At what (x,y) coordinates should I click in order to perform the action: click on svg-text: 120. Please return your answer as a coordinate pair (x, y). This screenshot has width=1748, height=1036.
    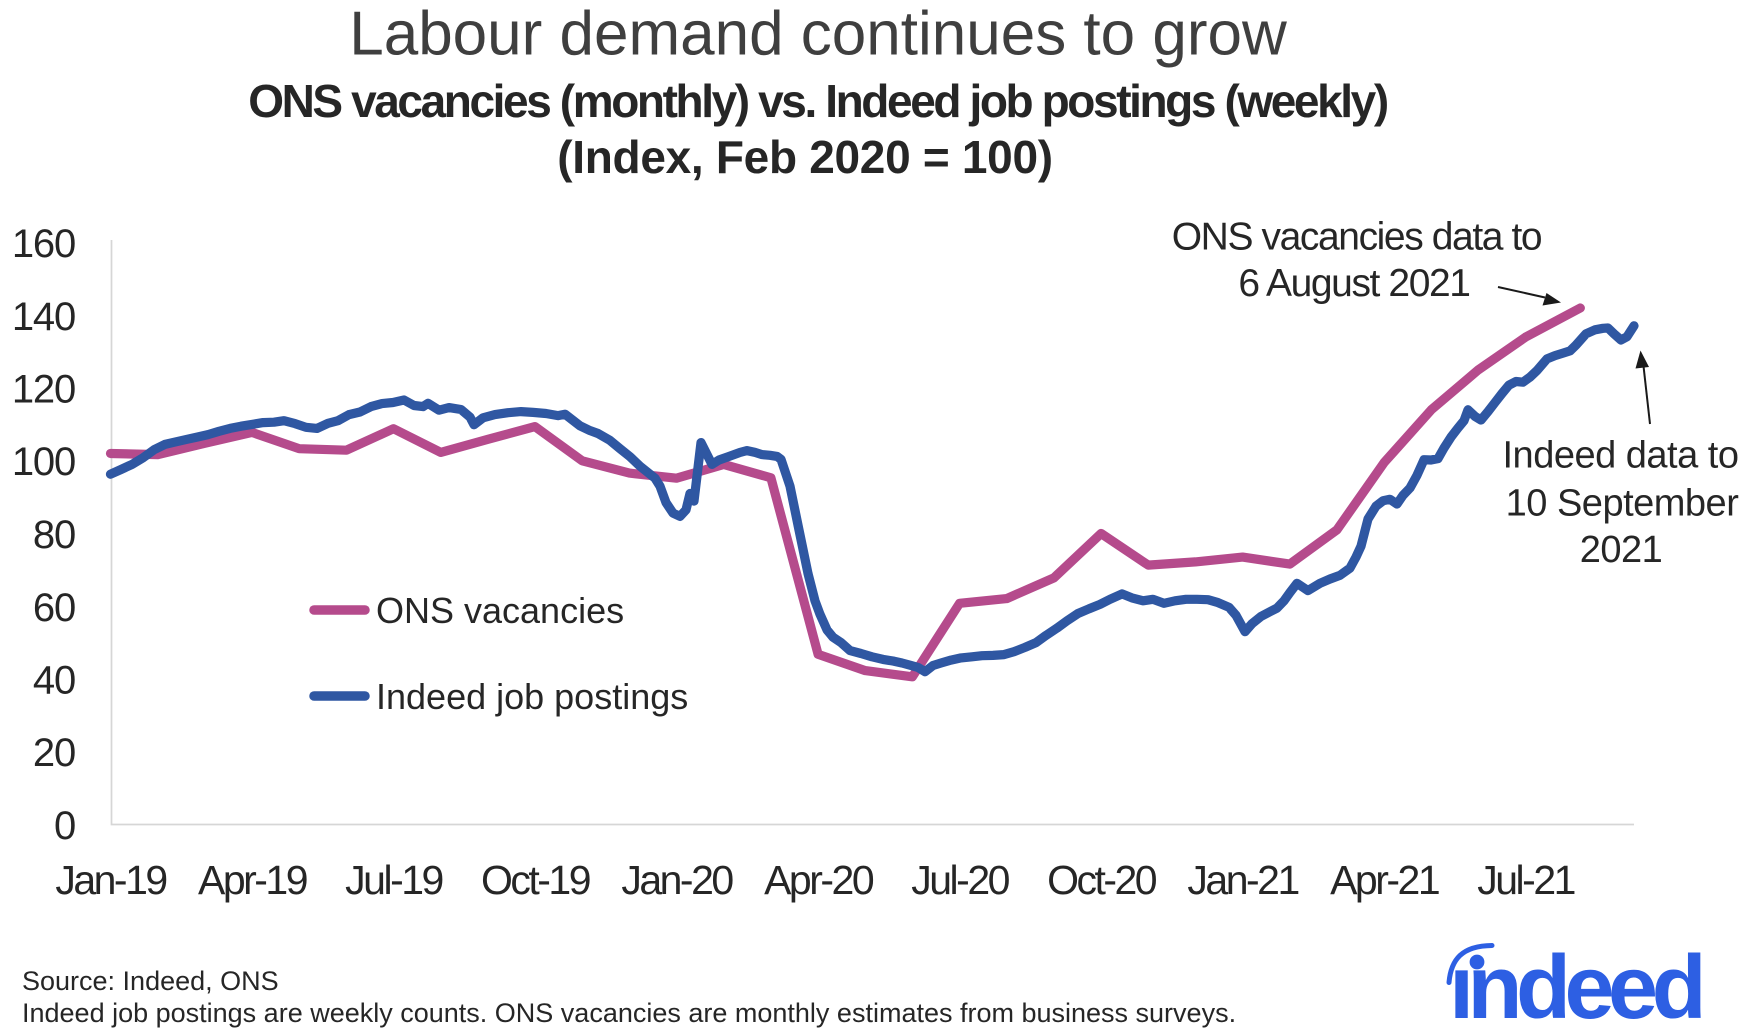
    Looking at the image, I should click on (43, 390).